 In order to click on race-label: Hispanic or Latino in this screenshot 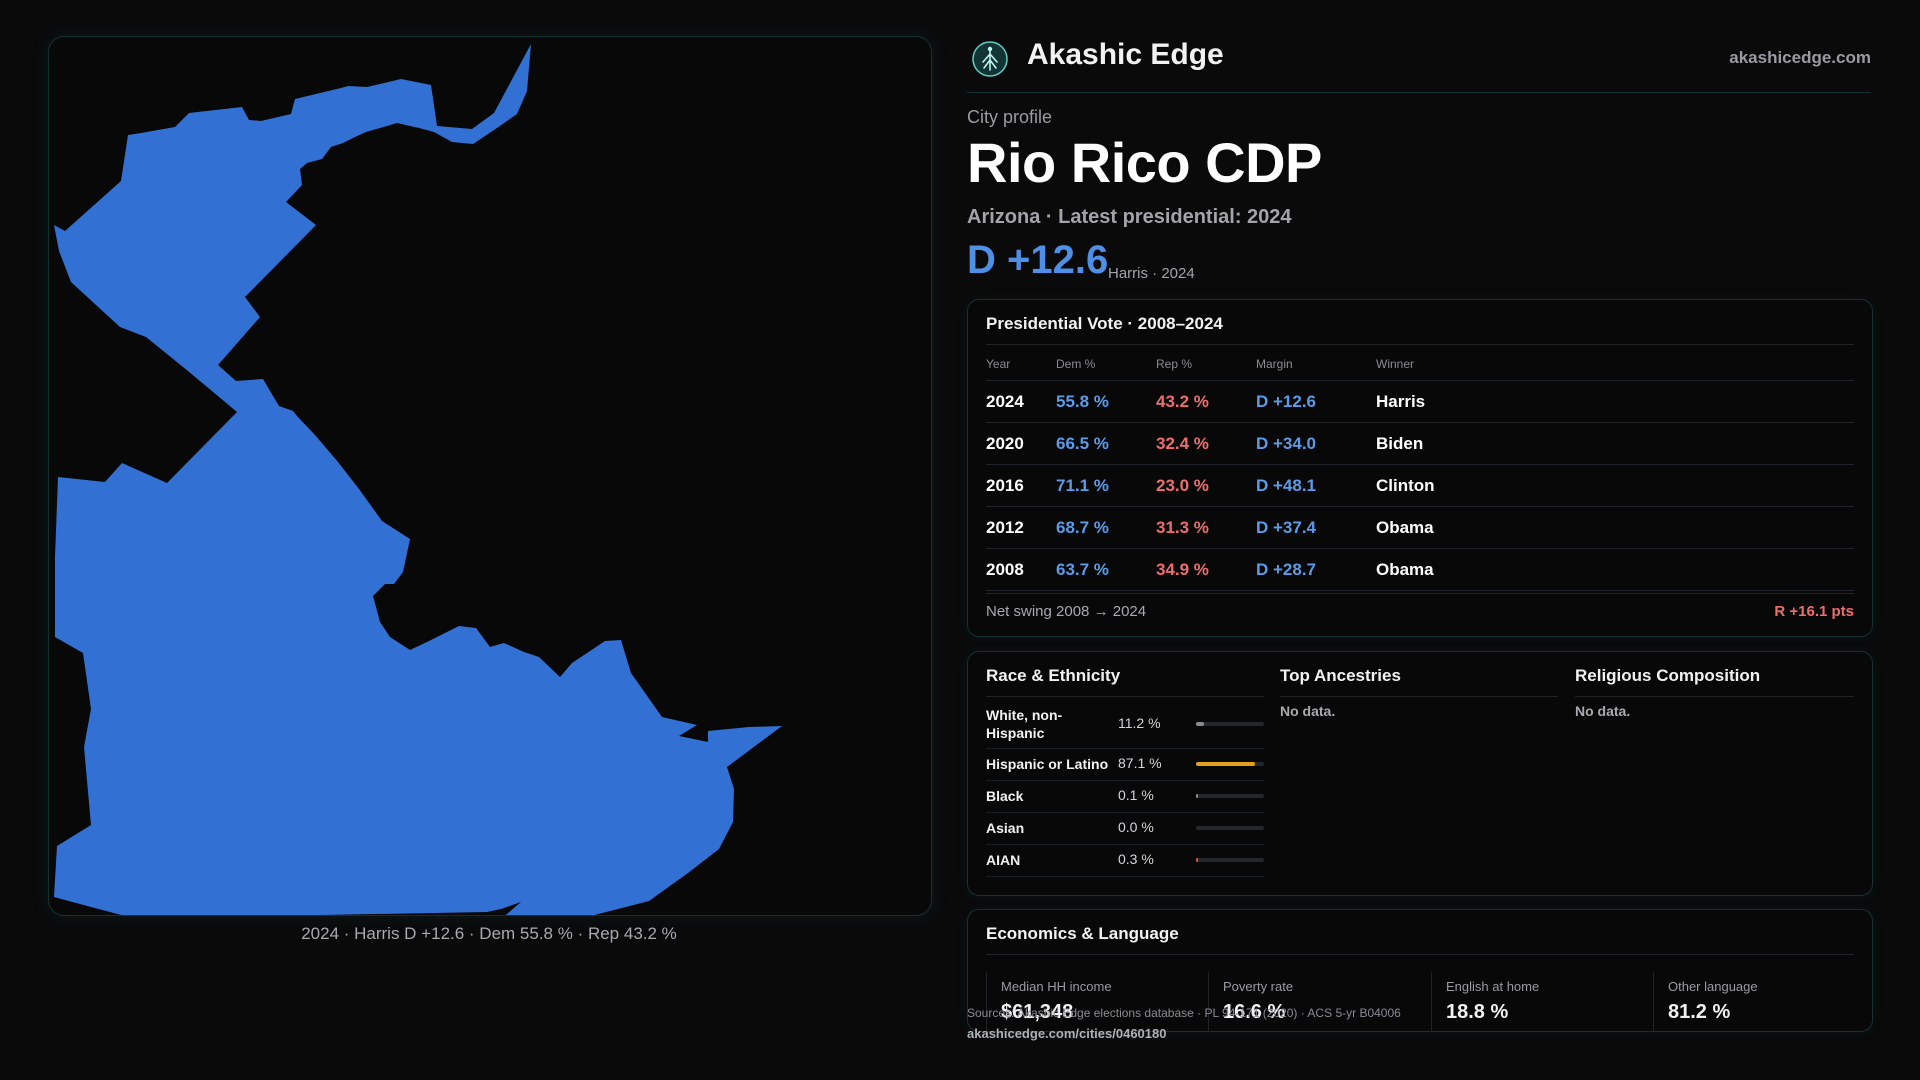, I will do `click(1047, 764)`.